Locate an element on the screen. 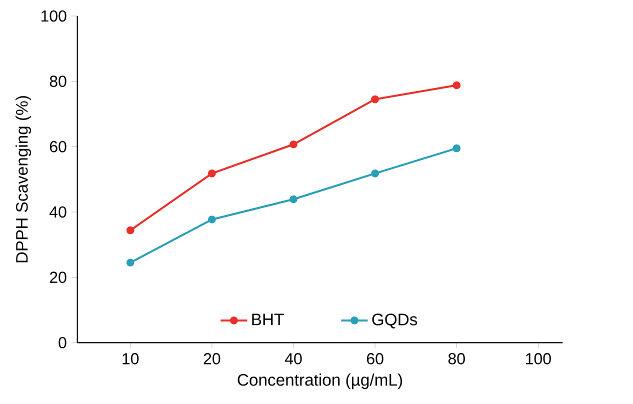 The height and width of the screenshot is (404, 633). legend-label: BHT is located at coordinates (268, 320).